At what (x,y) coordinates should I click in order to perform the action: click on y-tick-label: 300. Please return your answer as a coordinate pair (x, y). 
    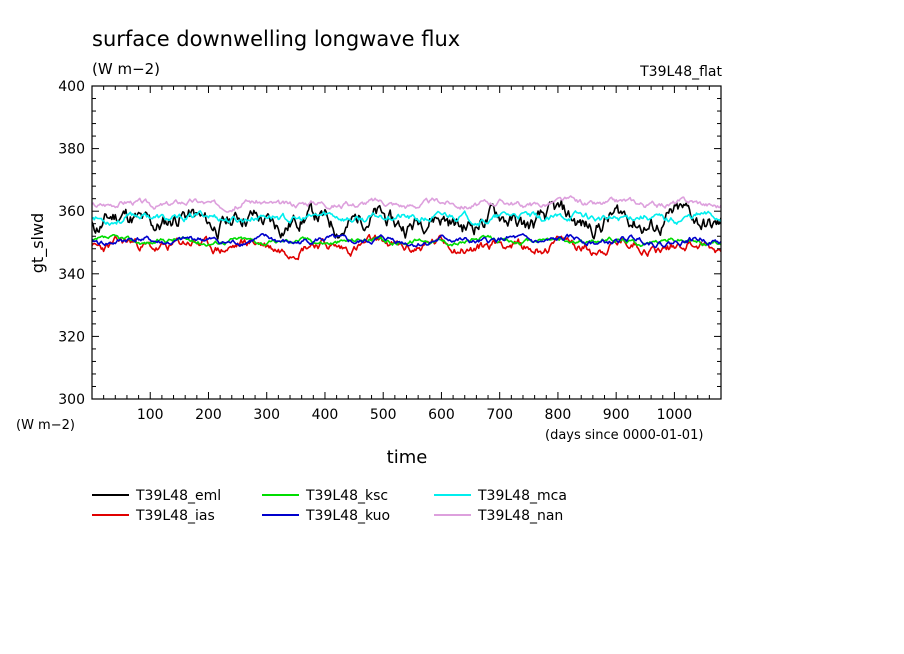
    Looking at the image, I should click on (71, 400).